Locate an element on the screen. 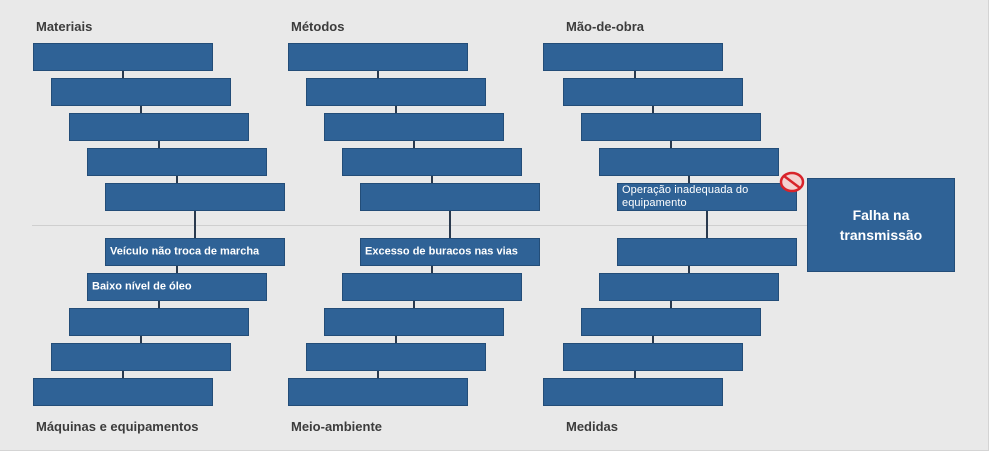  cause-text-machines-1: Veículo não troca de marcha is located at coordinates (185, 251).